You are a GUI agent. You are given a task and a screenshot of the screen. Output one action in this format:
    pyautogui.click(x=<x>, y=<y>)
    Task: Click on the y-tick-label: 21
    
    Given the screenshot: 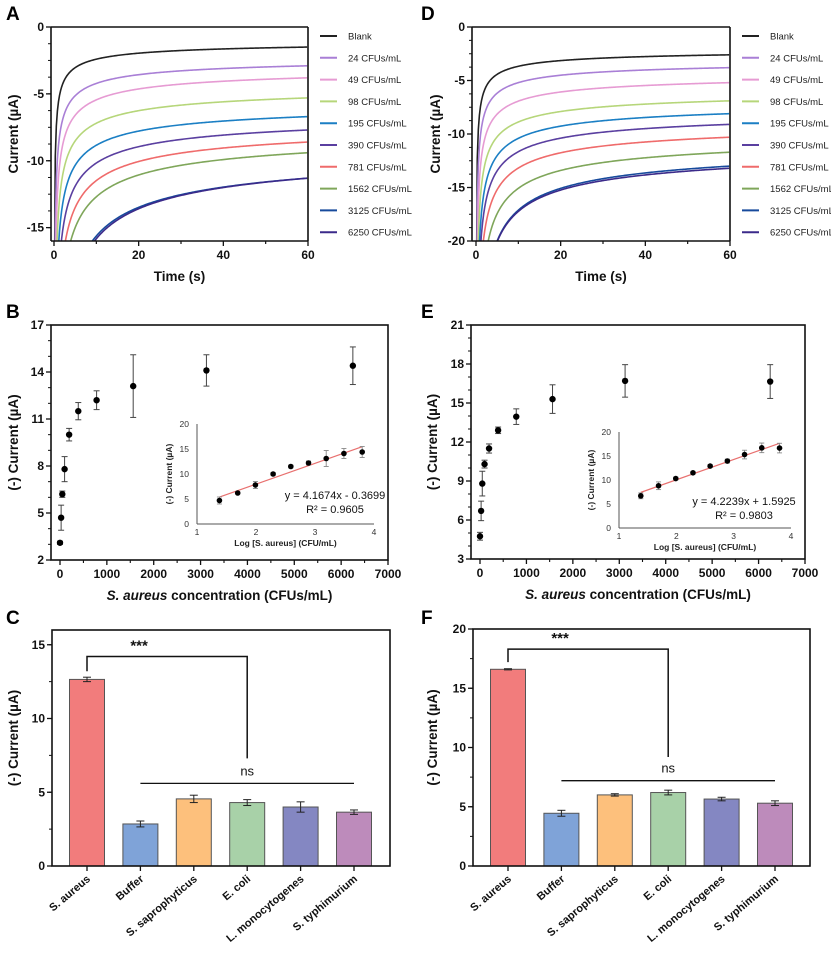 What is the action you would take?
    pyautogui.click(x=458, y=325)
    